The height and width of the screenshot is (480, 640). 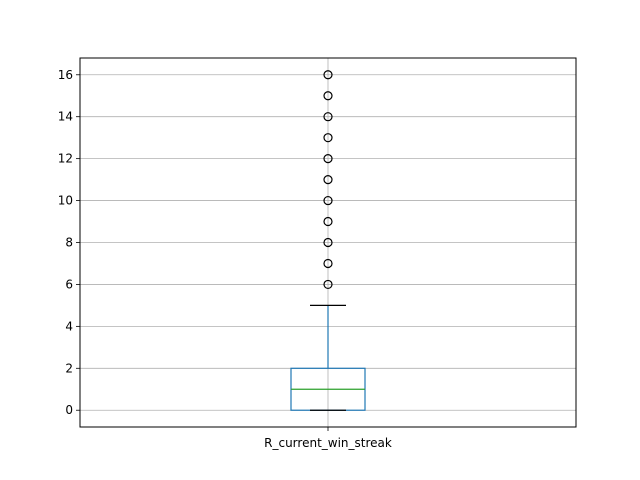 What do you see at coordinates (65, 201) in the screenshot?
I see `y-tick-label: 10` at bounding box center [65, 201].